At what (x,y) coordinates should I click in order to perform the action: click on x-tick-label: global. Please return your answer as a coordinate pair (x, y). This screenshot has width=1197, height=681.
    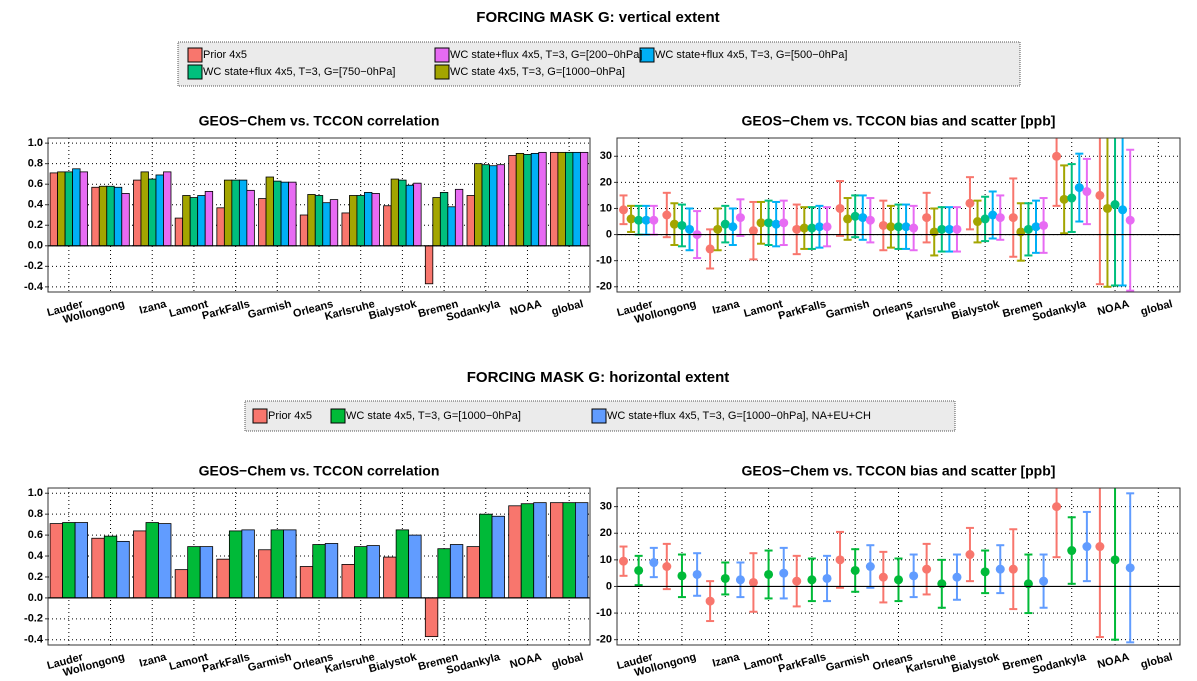
    Looking at the image, I should click on (567, 308).